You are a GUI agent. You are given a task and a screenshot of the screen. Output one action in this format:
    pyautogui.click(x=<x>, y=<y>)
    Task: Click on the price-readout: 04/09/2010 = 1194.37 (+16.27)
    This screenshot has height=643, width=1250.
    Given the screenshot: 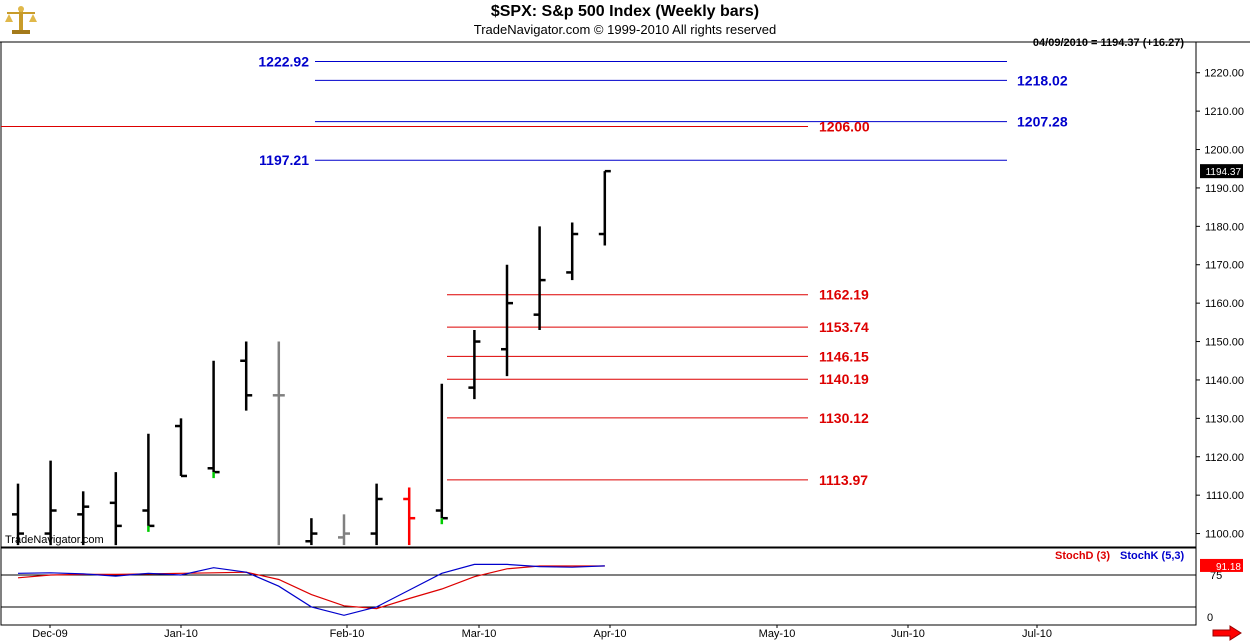 What is the action you would take?
    pyautogui.click(x=1108, y=43)
    